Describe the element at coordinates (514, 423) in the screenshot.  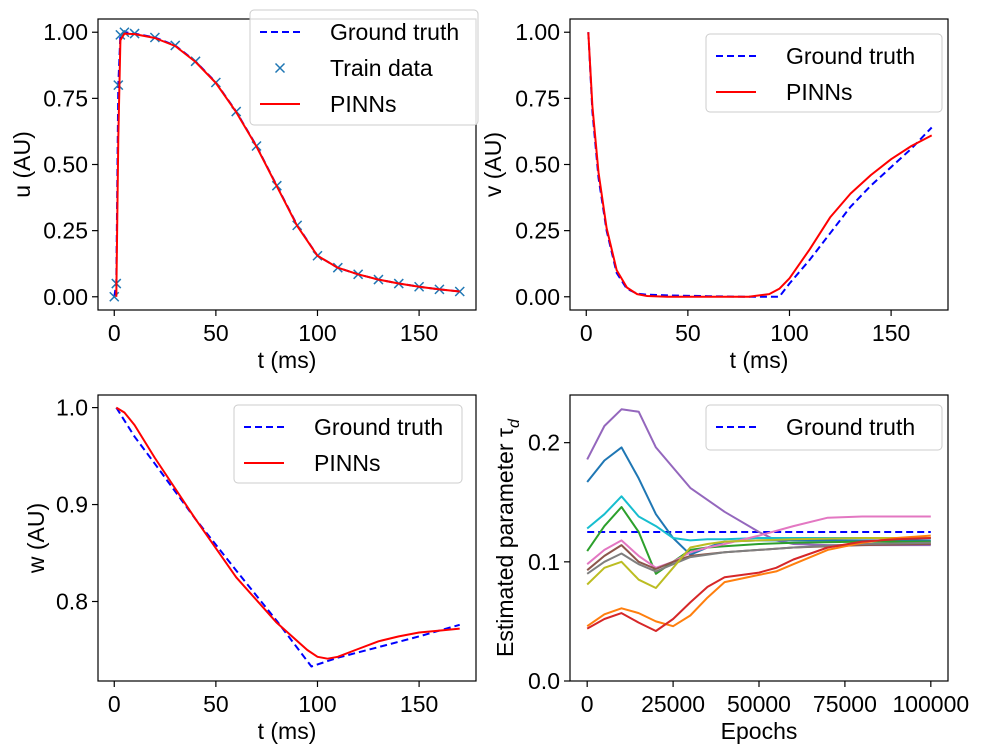
I see `y-axis-label-subscript: d` at that location.